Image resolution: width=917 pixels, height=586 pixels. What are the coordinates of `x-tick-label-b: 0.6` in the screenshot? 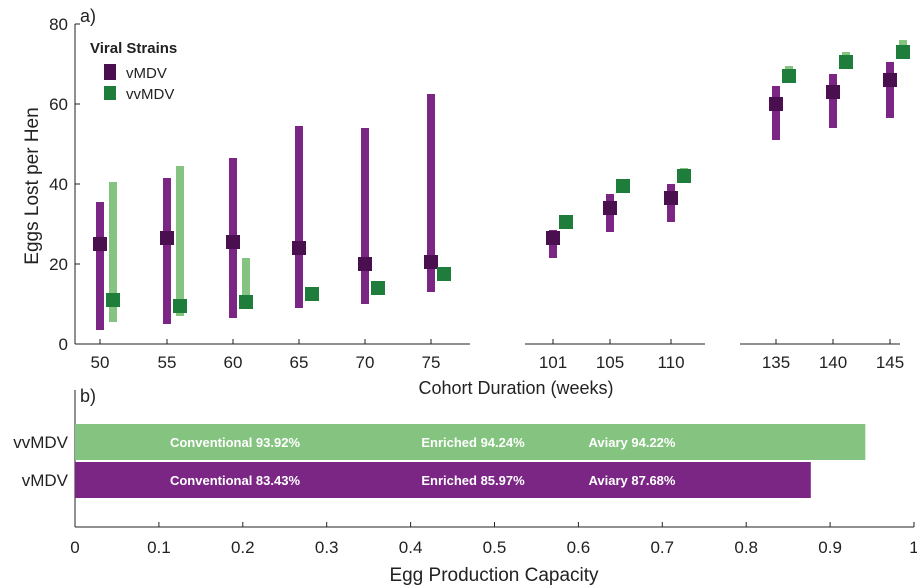 It's located at (579, 547).